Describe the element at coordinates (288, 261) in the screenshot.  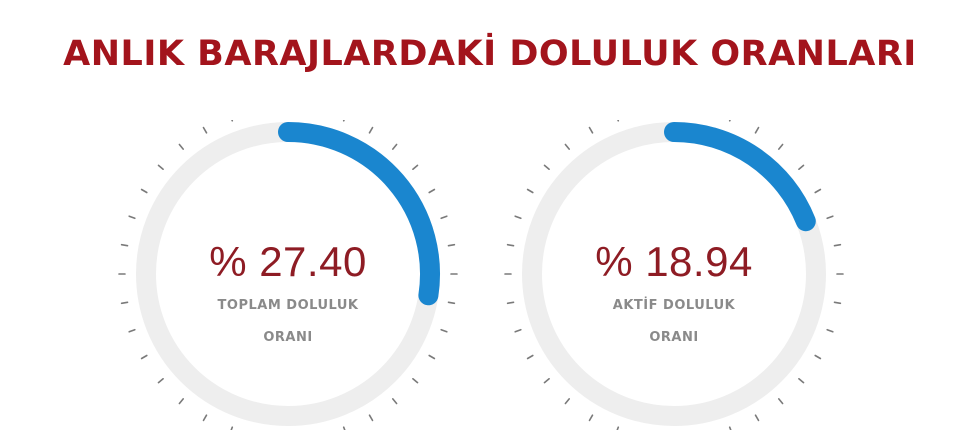
I see `gauge-value: % 27.40` at that location.